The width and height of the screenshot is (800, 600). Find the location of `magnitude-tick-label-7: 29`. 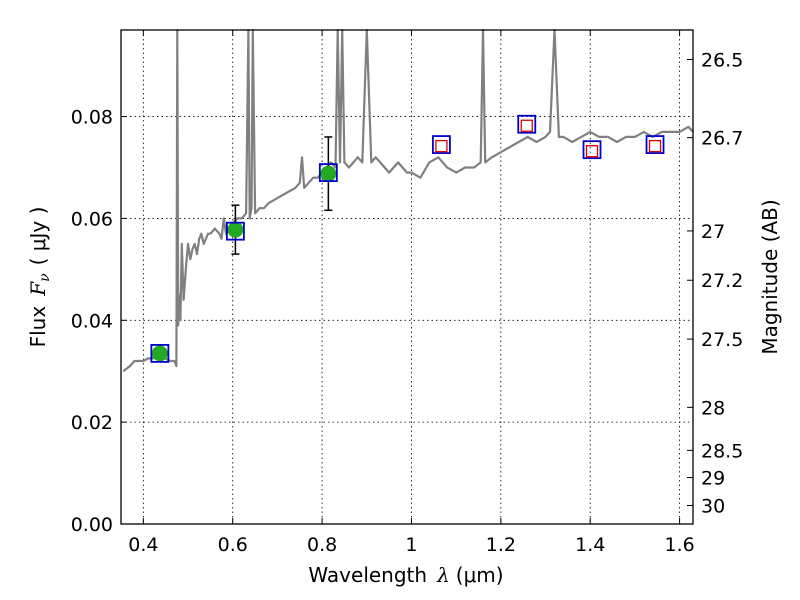

magnitude-tick-label-7: 29 is located at coordinates (713, 479).